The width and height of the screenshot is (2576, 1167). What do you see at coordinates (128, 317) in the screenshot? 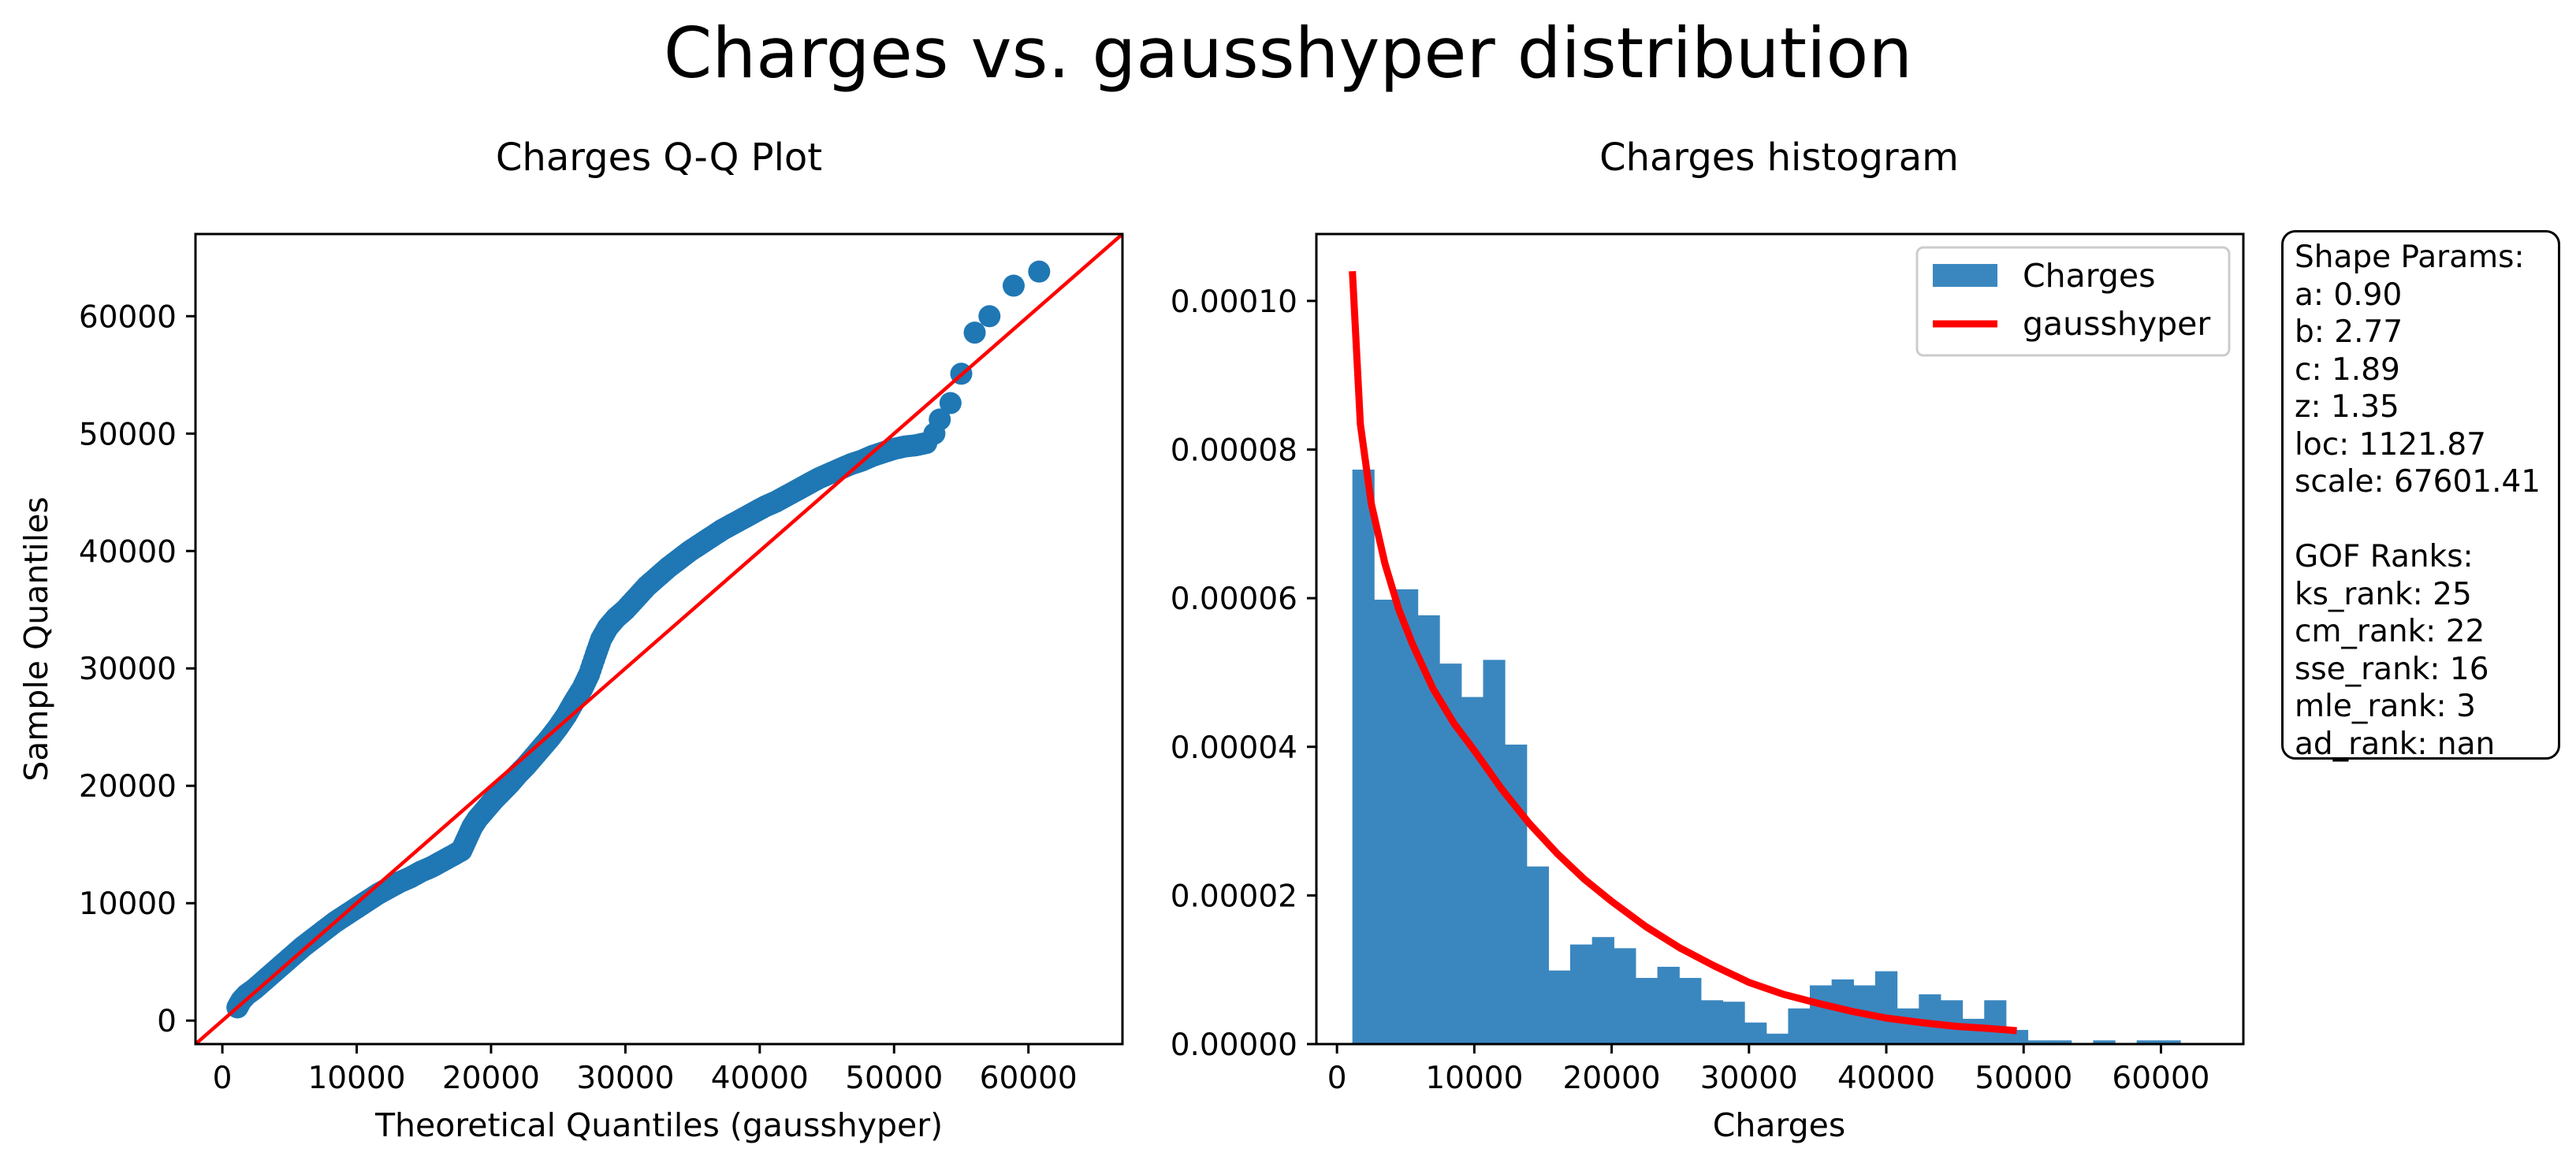
I see `qq-y-tick-label: 60000` at bounding box center [128, 317].